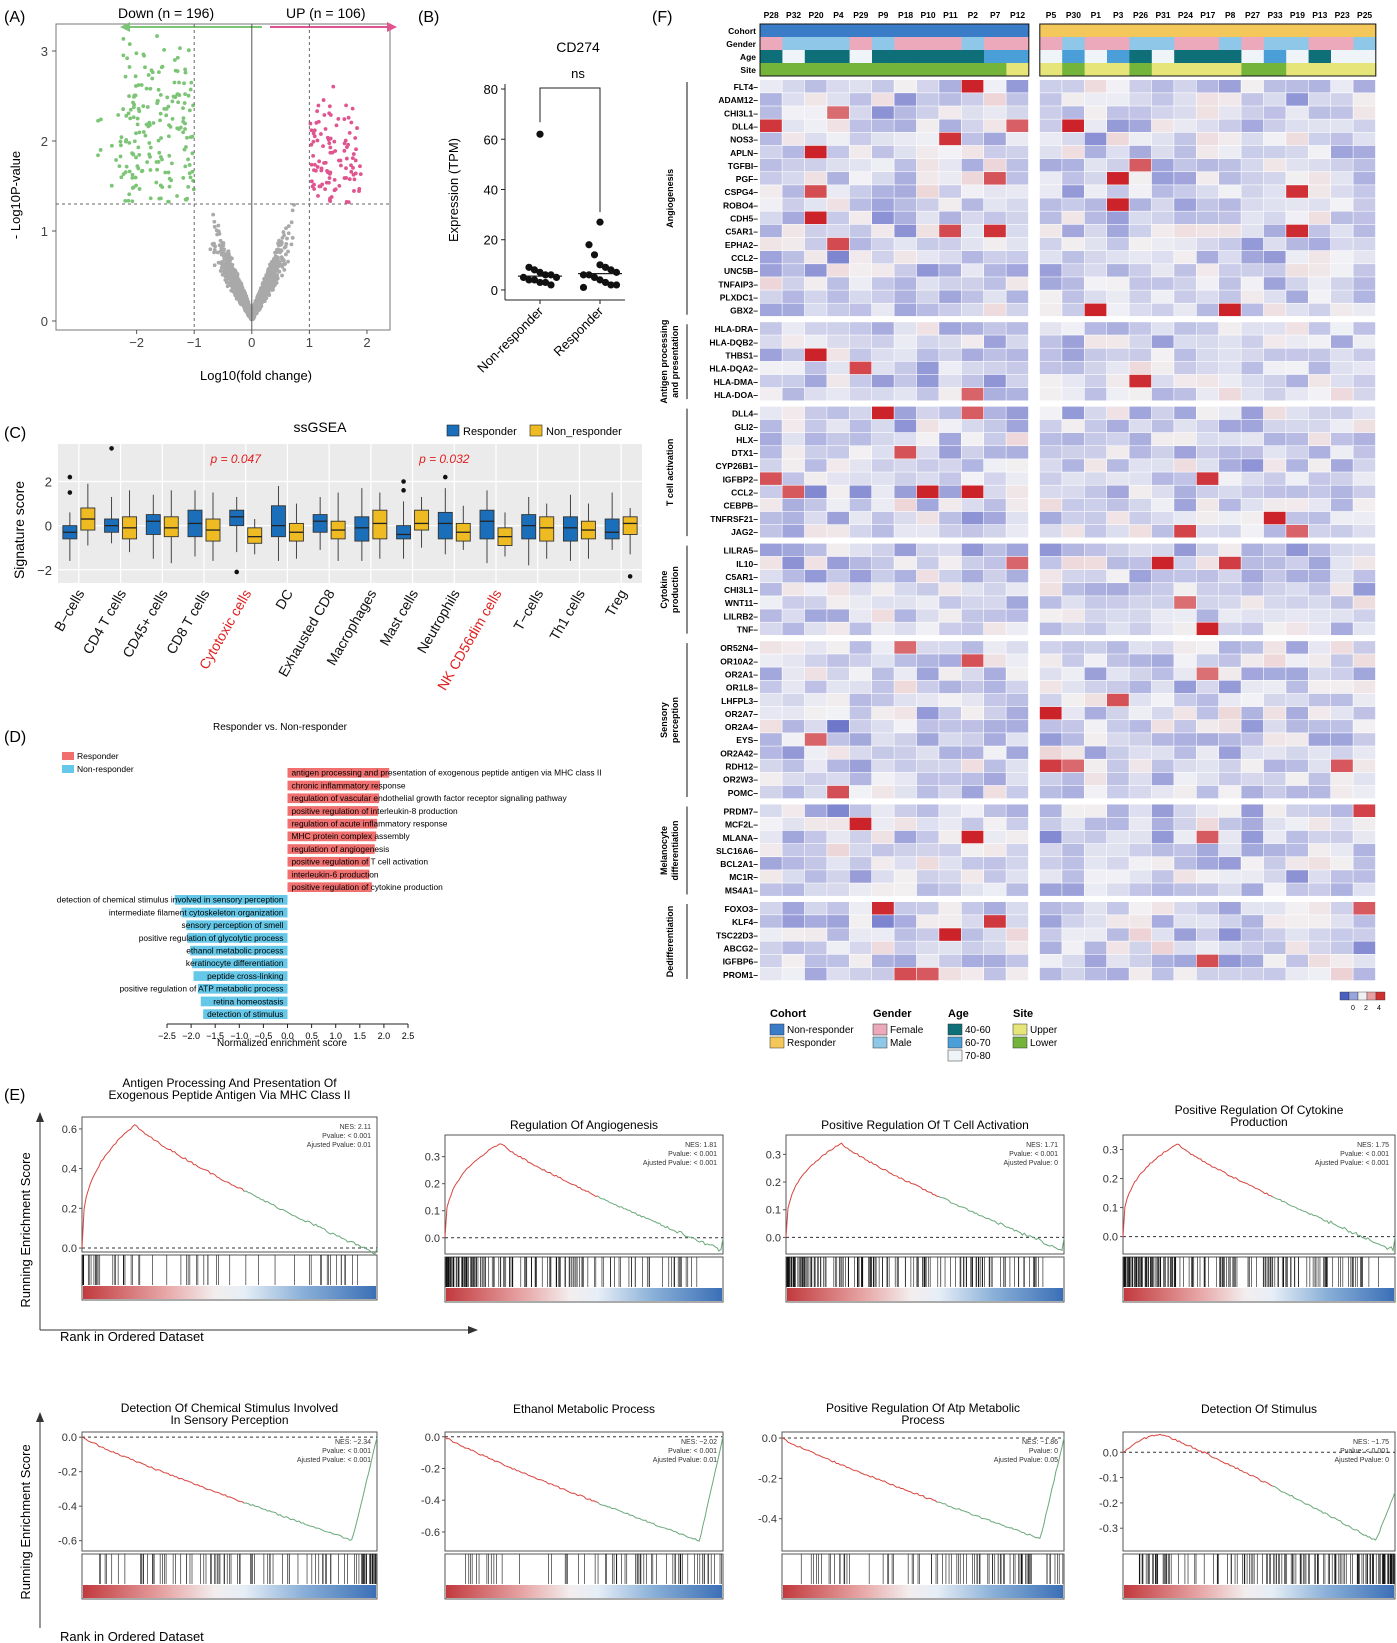  I want to click on gene-label: PRDM7–, so click(741, 811).